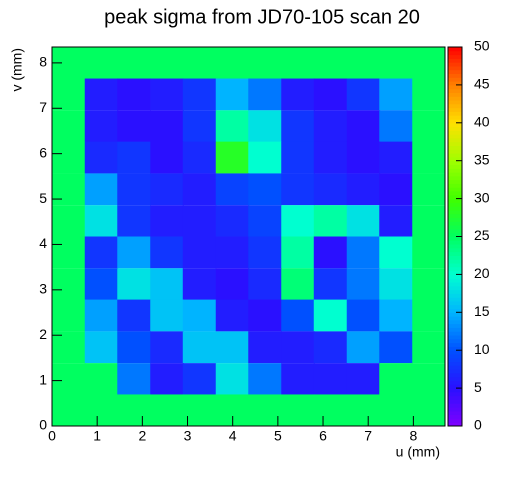 The image size is (524, 479). What do you see at coordinates (43, 62) in the screenshot?
I see `y-tick-label: 8` at bounding box center [43, 62].